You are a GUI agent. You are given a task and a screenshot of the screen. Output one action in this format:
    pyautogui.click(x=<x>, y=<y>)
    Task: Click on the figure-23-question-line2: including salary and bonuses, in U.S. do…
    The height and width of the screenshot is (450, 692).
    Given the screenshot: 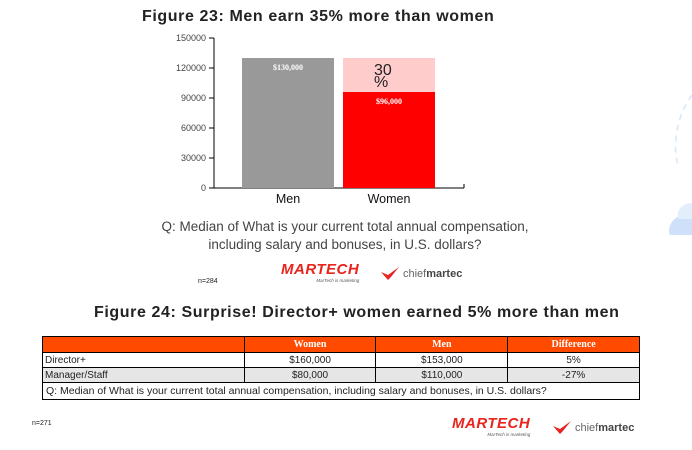 What is the action you would take?
    pyautogui.click(x=345, y=244)
    